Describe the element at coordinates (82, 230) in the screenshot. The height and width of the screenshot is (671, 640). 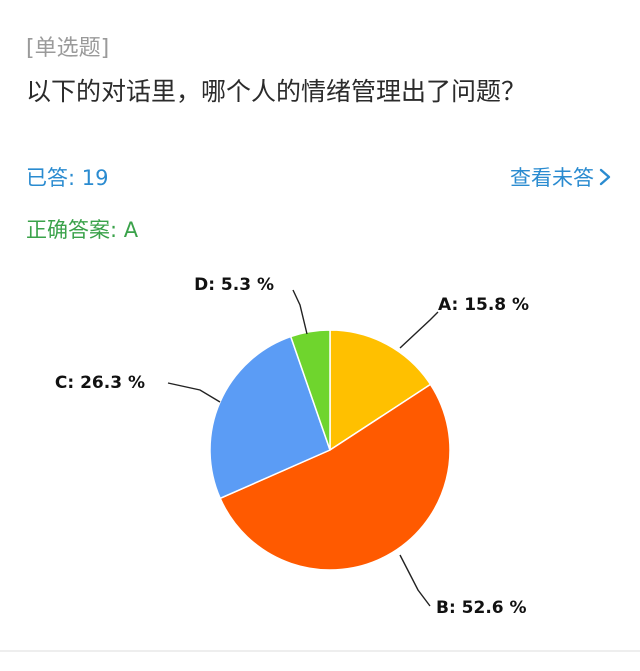
I see `correct-answer: 正确答案: A` at that location.